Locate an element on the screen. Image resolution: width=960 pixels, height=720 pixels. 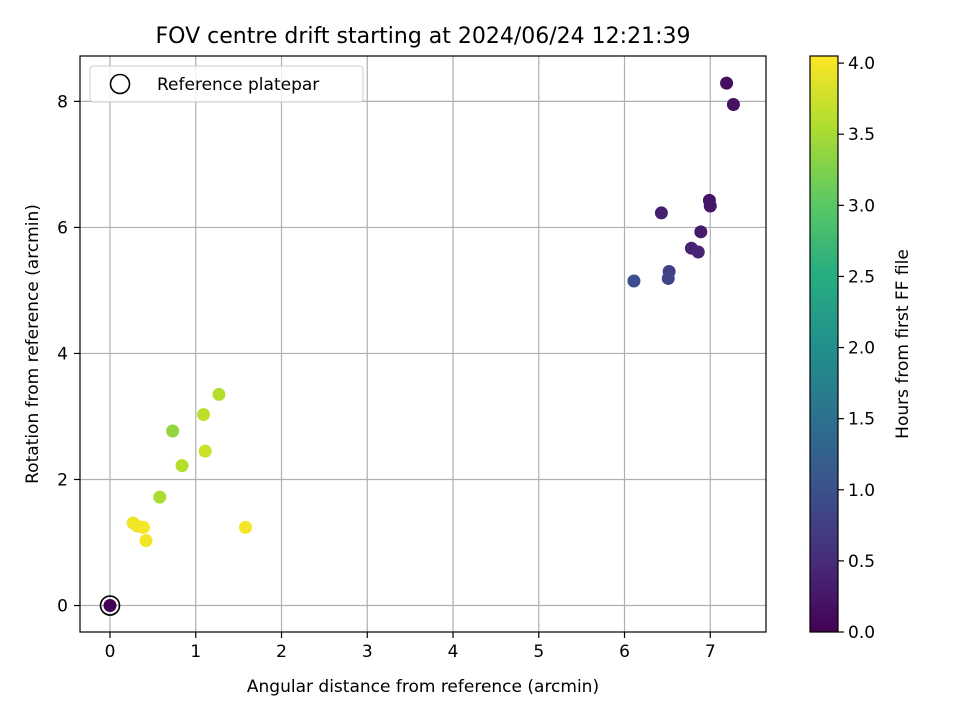
colorbar-tick-label: 3.0 is located at coordinates (861, 206).